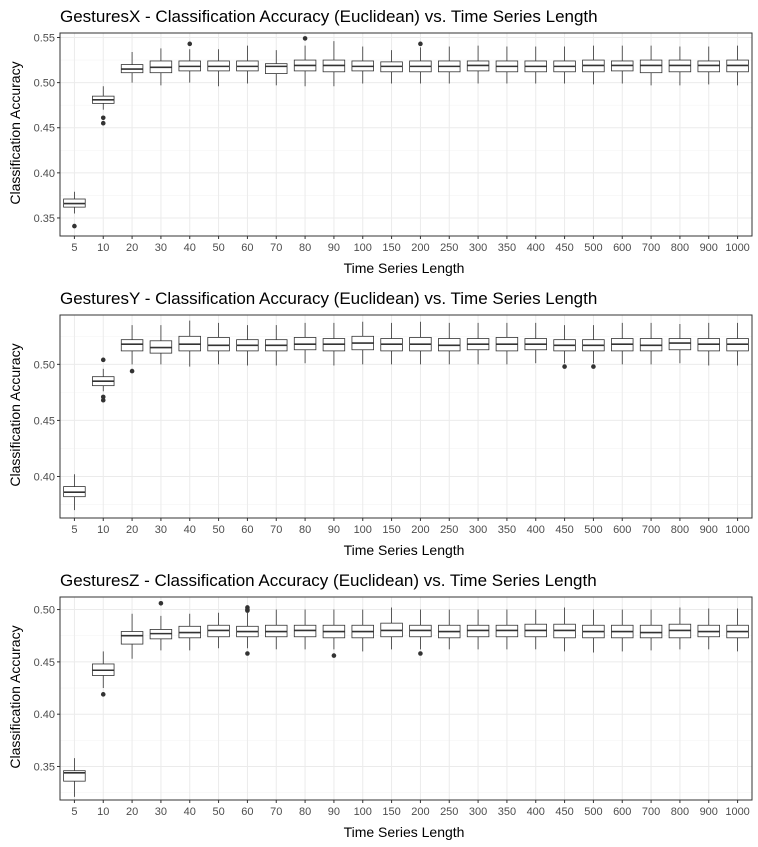 The width and height of the screenshot is (758, 847). Describe the element at coordinates (44, 39) in the screenshot. I see `y-tick-label: 0.55` at that location.